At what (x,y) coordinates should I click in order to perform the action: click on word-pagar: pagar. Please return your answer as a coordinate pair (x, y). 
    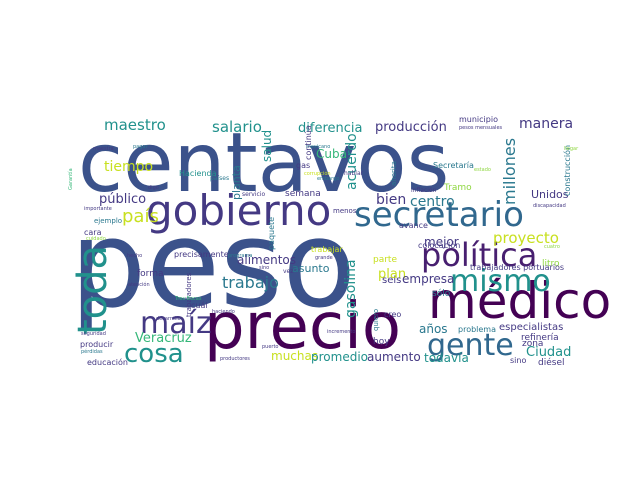
    Looking at the image, I should click on (140, 147).